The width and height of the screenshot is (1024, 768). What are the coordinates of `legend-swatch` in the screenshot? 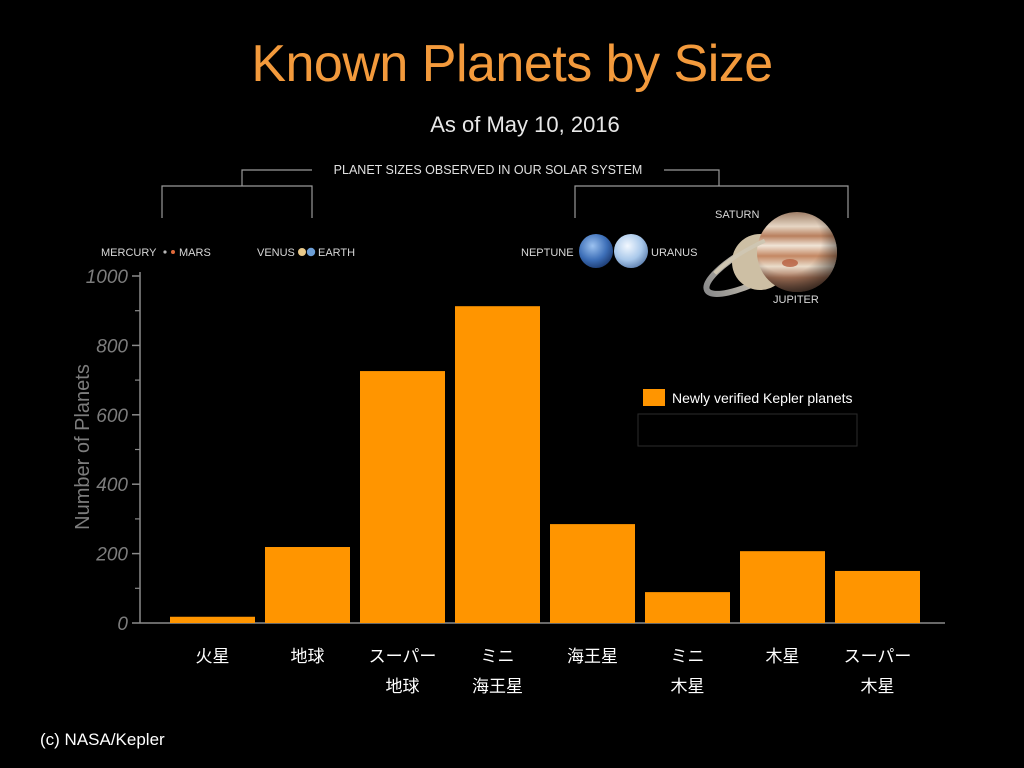 It's located at (654, 397).